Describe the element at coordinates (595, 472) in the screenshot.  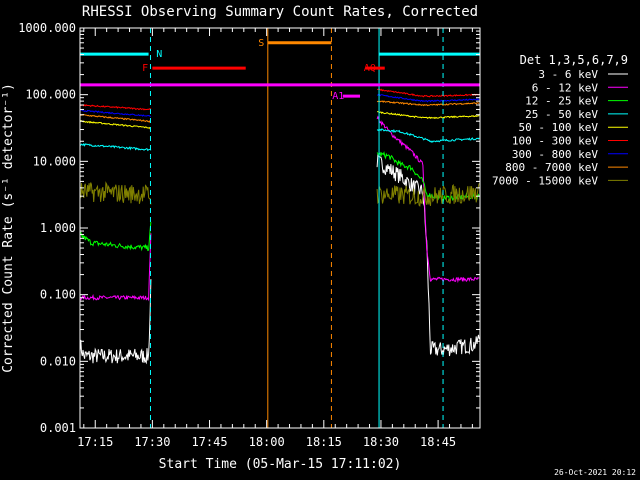
I see `footer-timestamp: 26-Oct-2021 20:12` at that location.